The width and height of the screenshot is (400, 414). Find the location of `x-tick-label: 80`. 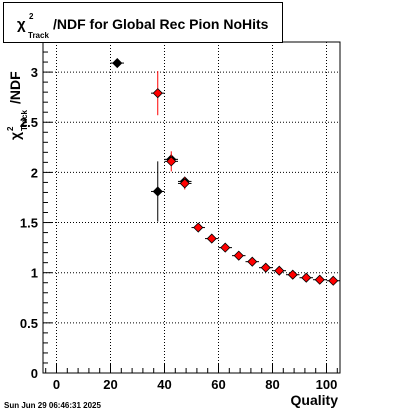

x-tick-label: 80 is located at coordinates (272, 384).